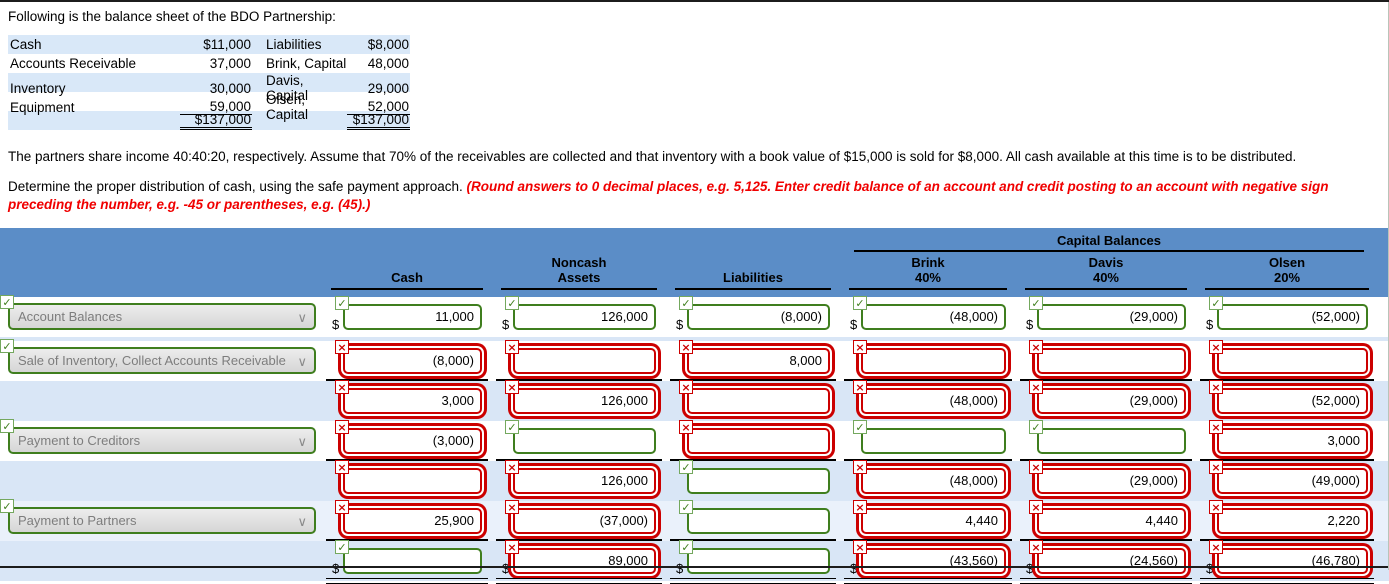  I want to click on capital-balances-group-header: Capital Balances, so click(1109, 242).